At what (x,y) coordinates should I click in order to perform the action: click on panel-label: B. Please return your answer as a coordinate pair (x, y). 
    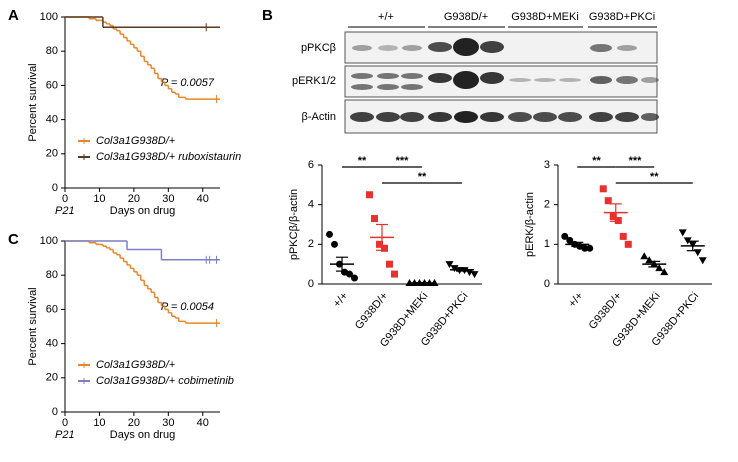
    Looking at the image, I should click on (267, 15).